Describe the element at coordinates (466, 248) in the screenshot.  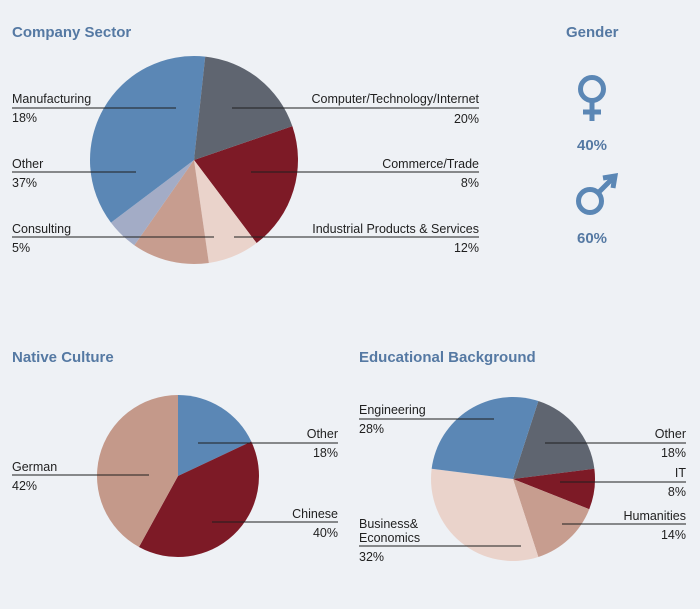
I see `value-industrial: 12%` at that location.